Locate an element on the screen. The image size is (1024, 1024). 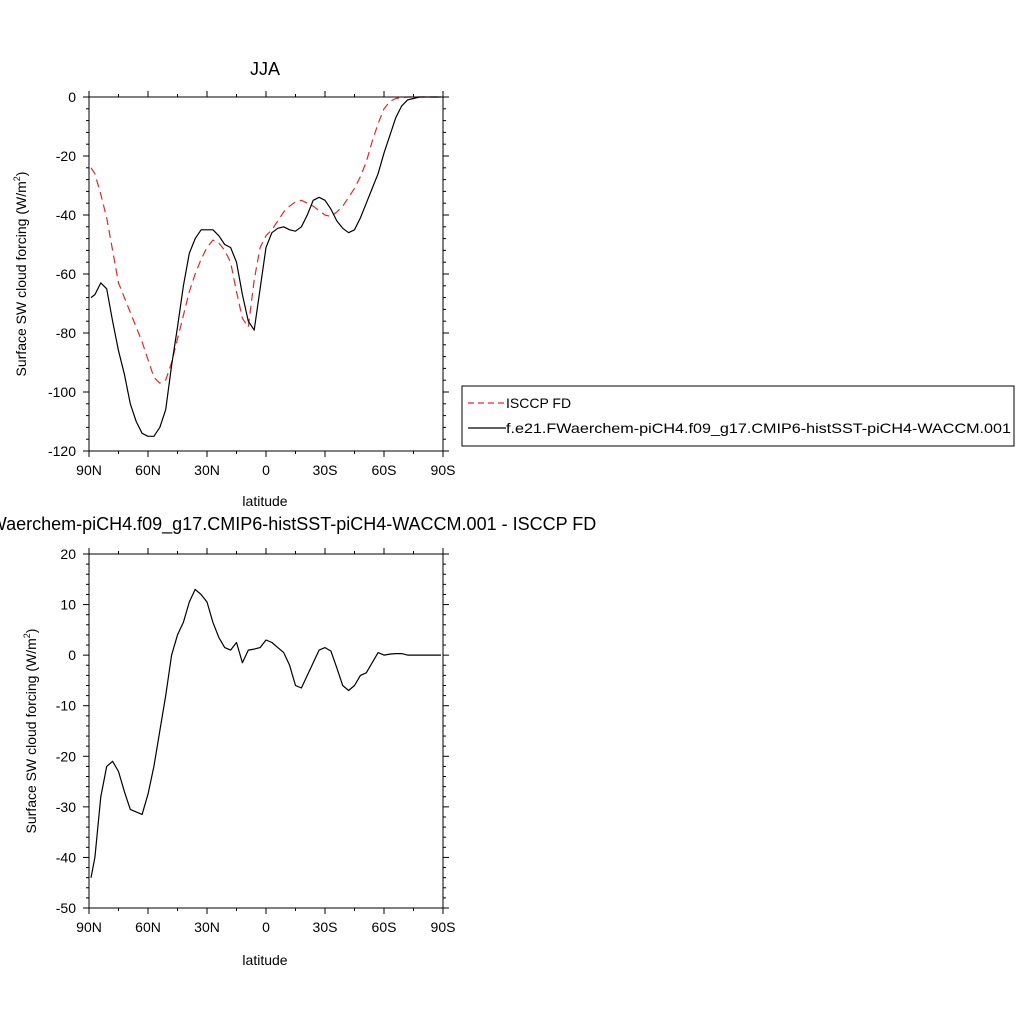
y-tick-label: -10 is located at coordinates (66, 706).